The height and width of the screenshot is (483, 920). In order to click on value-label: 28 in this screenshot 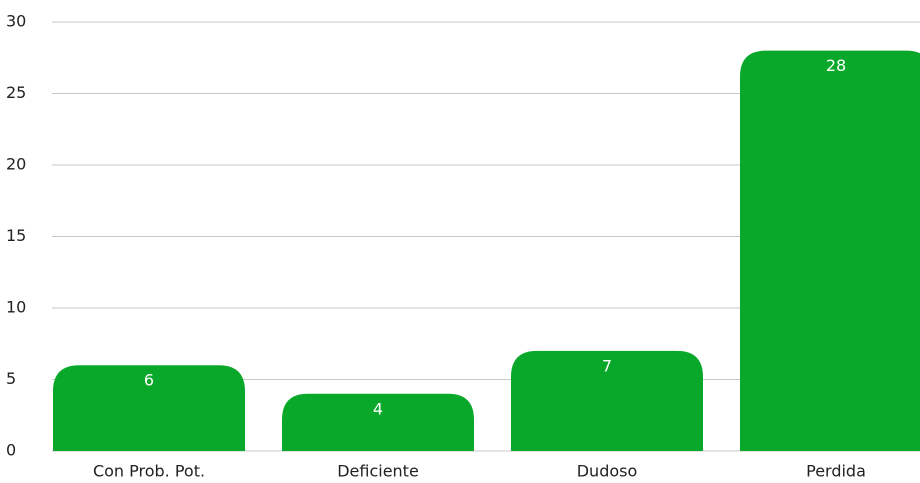, I will do `click(836, 65)`.